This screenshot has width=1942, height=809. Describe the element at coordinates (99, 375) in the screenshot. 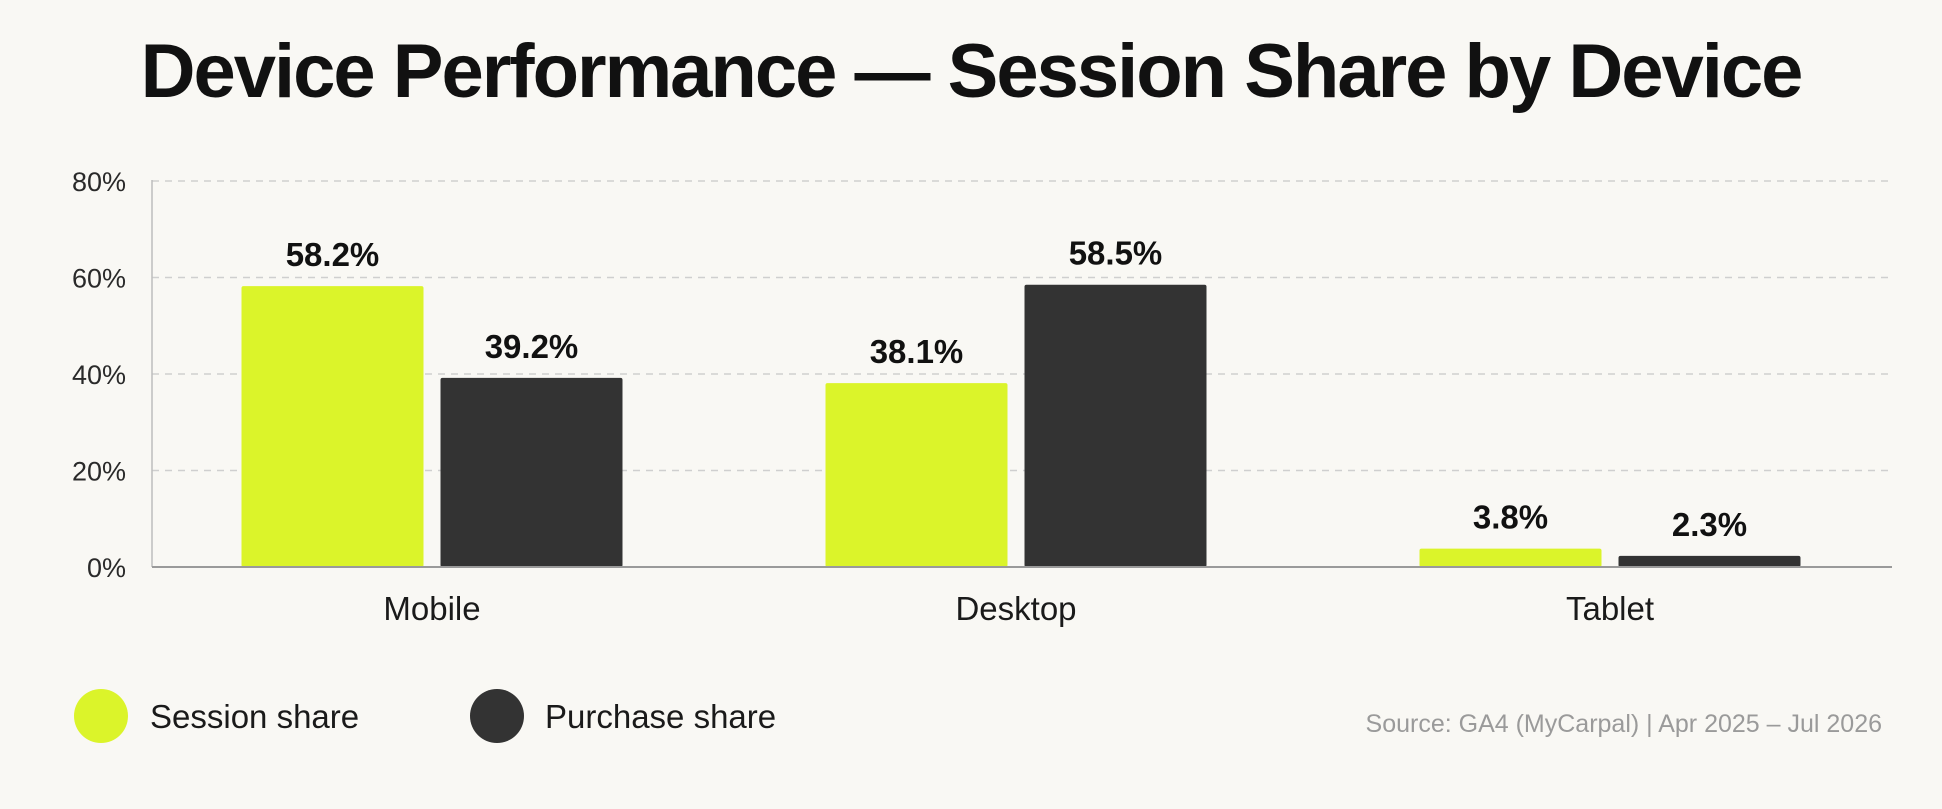

I see `y-tick-label: 40%` at that location.